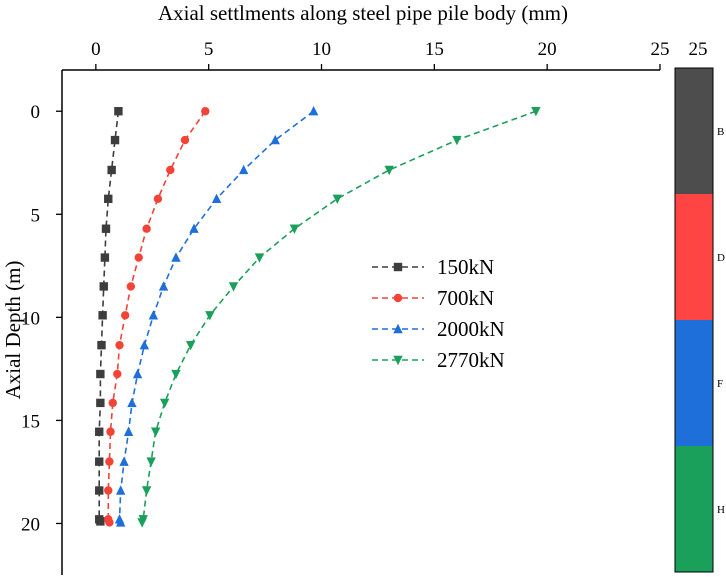 The width and height of the screenshot is (726, 577). I want to click on colorbar-top-label: 25, so click(698, 49).